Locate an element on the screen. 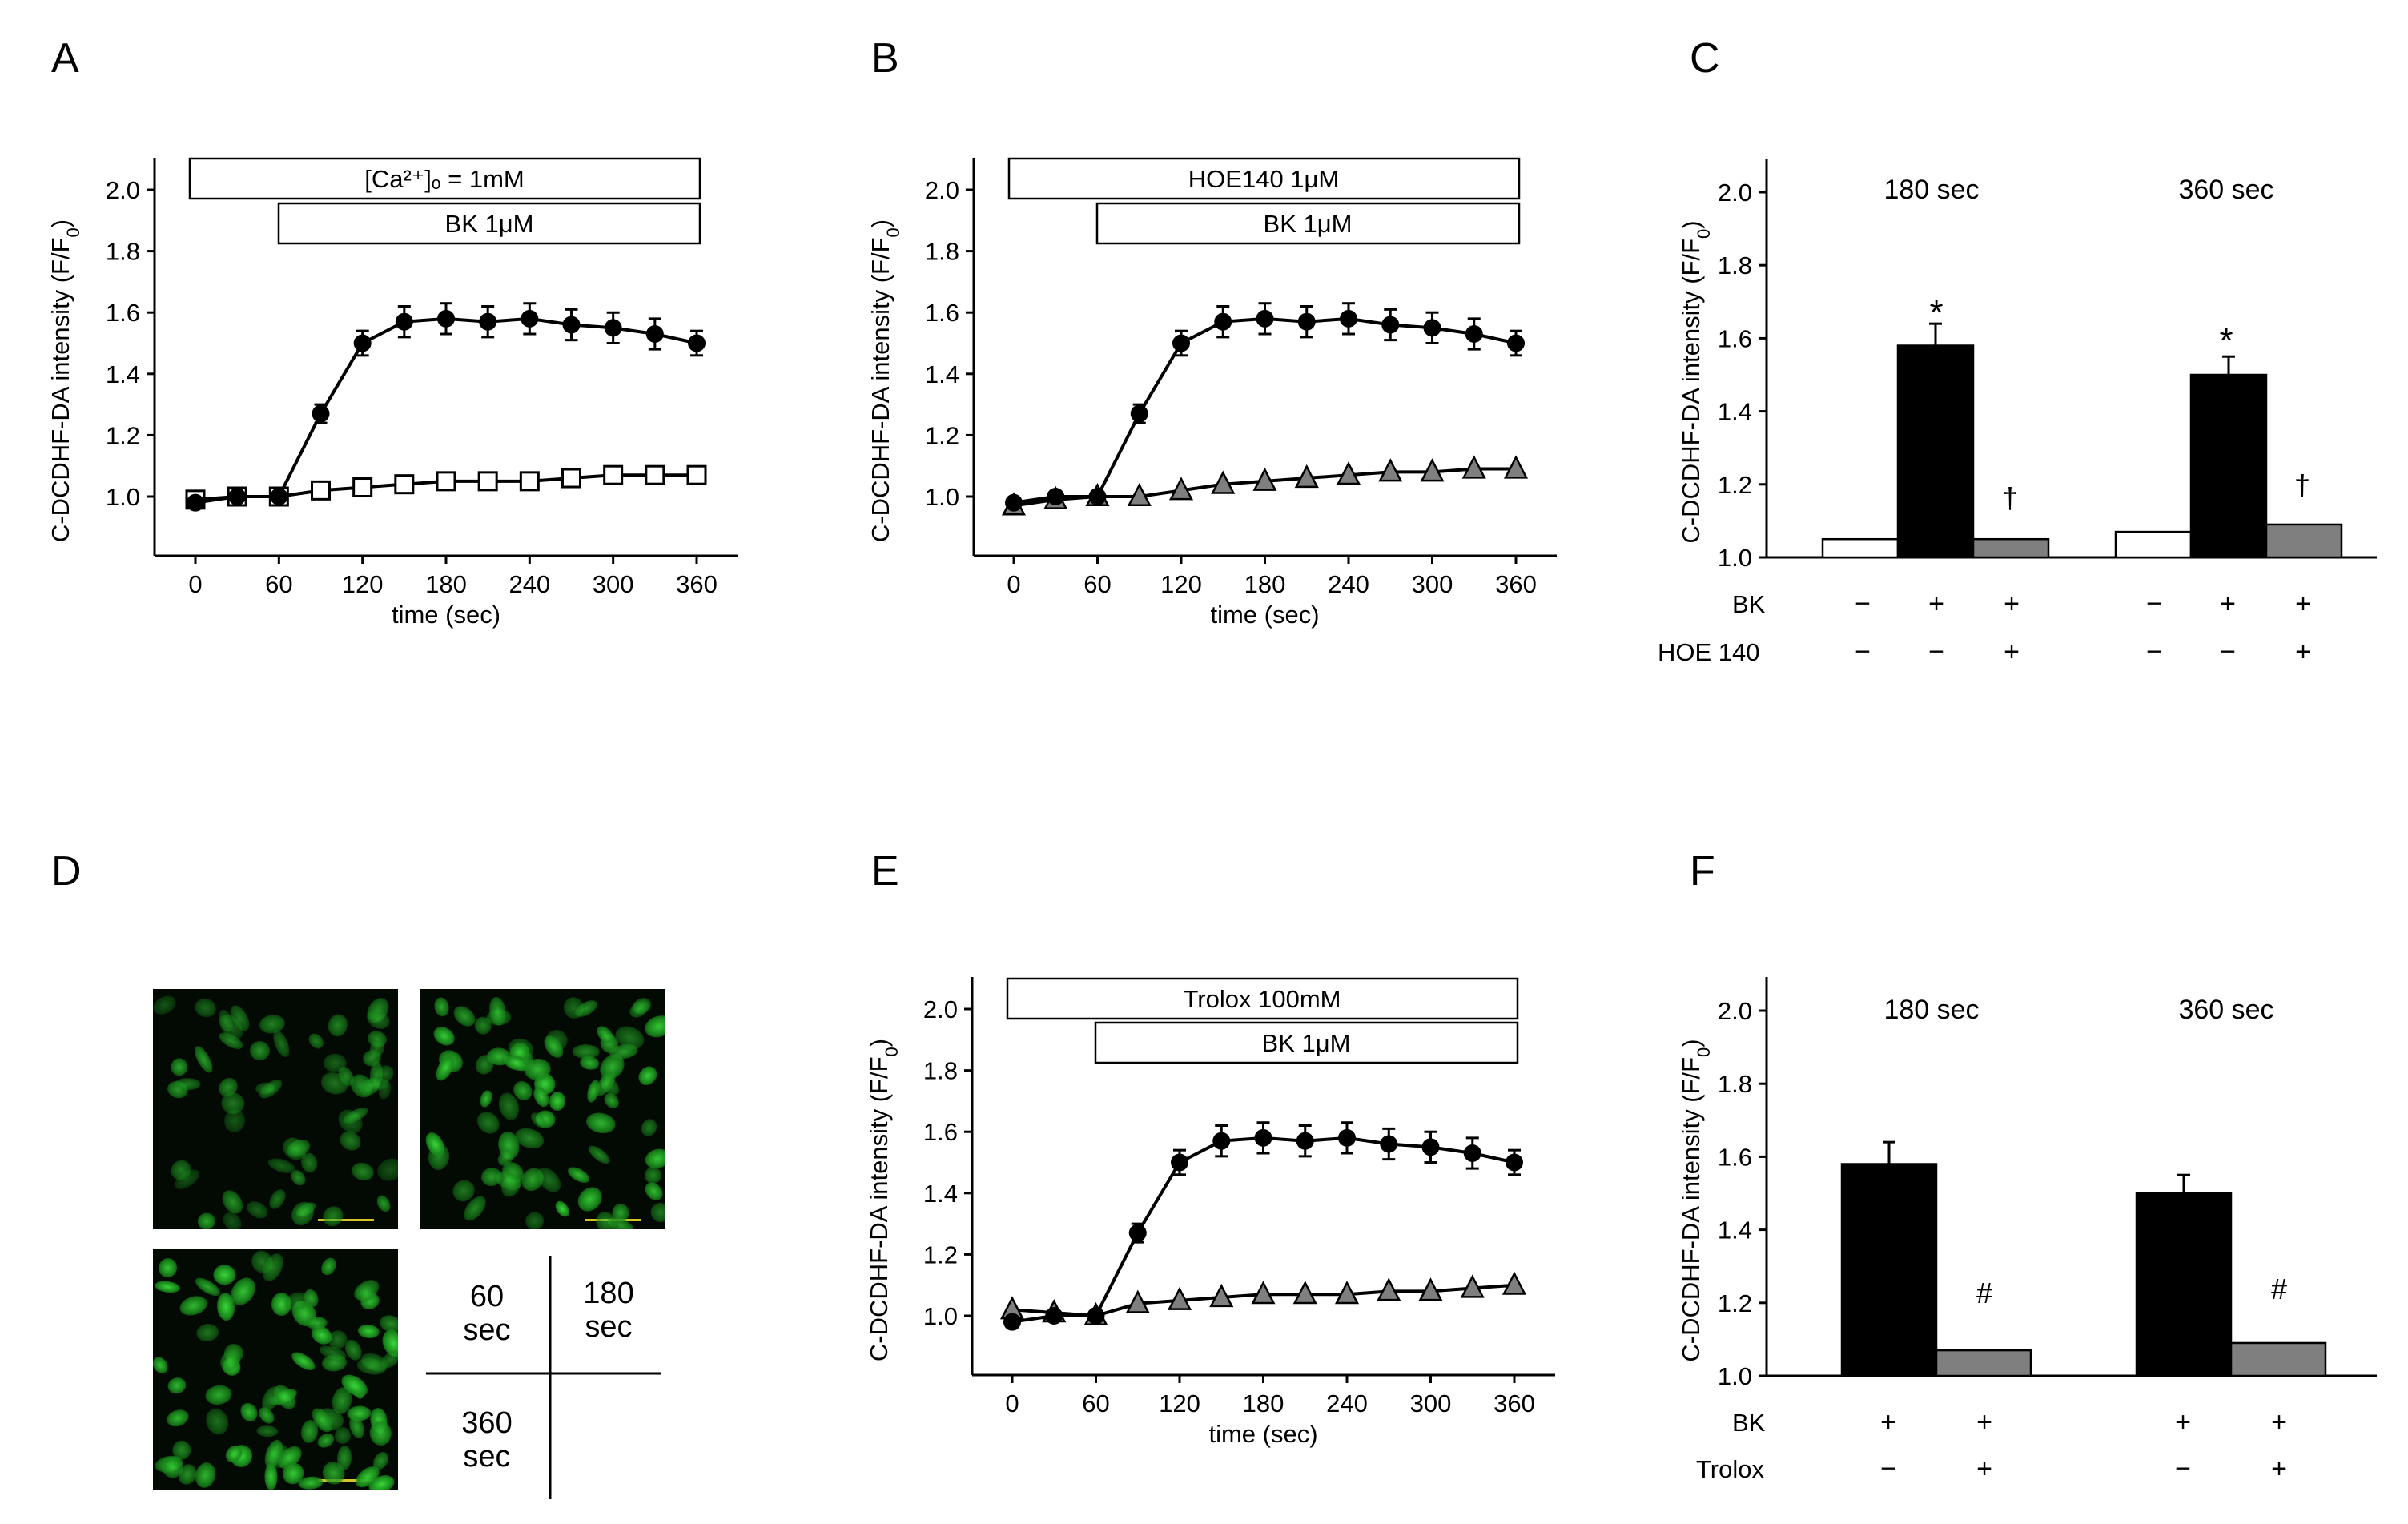 The width and height of the screenshot is (2408, 1524). bar-gray is located at coordinates (2278, 1359).